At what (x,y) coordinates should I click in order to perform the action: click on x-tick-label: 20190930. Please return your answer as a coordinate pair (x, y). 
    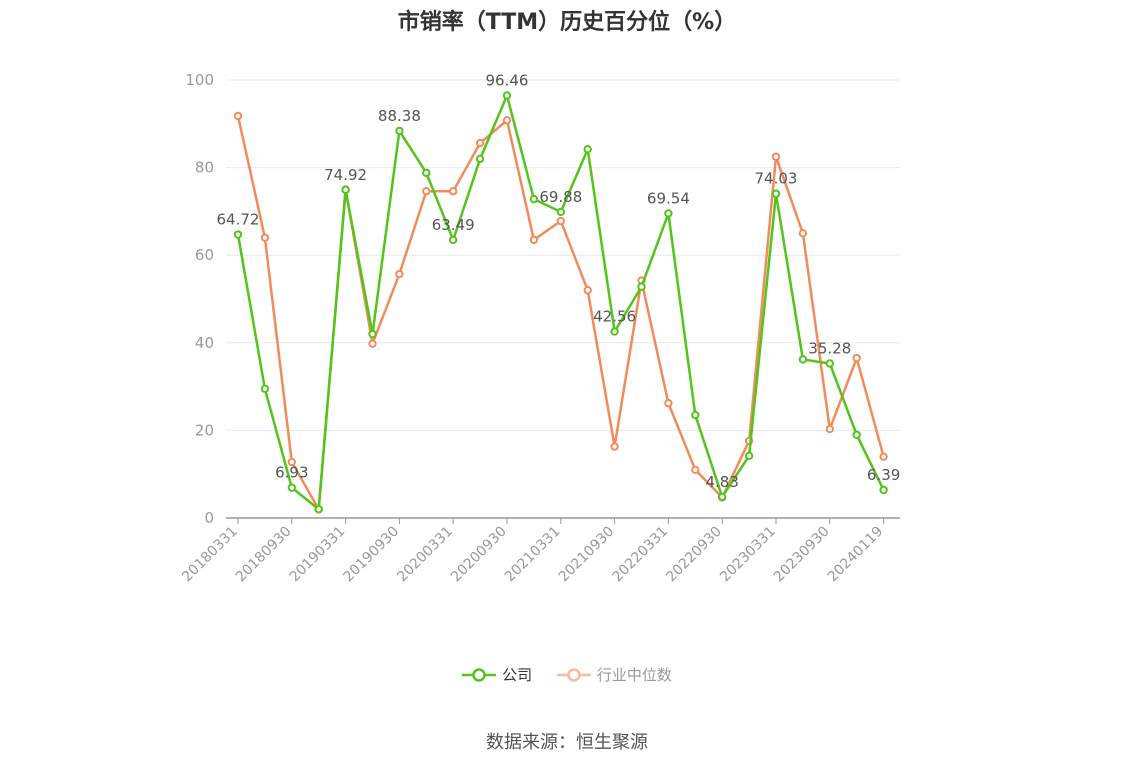
    Looking at the image, I should click on (372, 555).